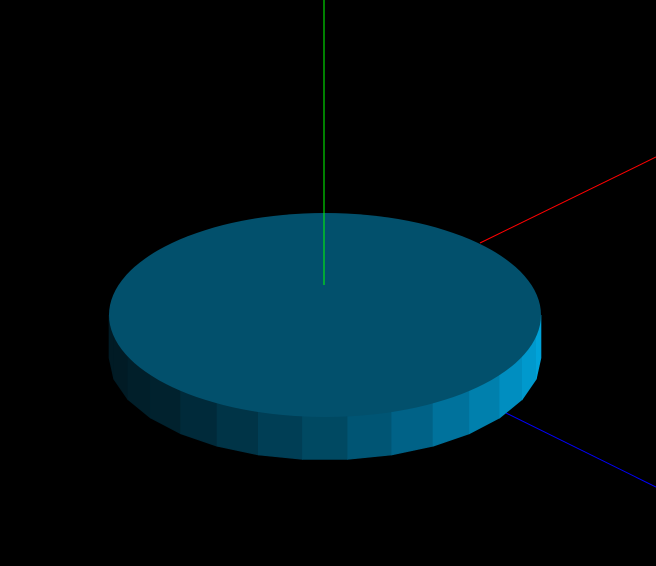  What do you see at coordinates (577, 448) in the screenshot?
I see `z-axis-line` at bounding box center [577, 448].